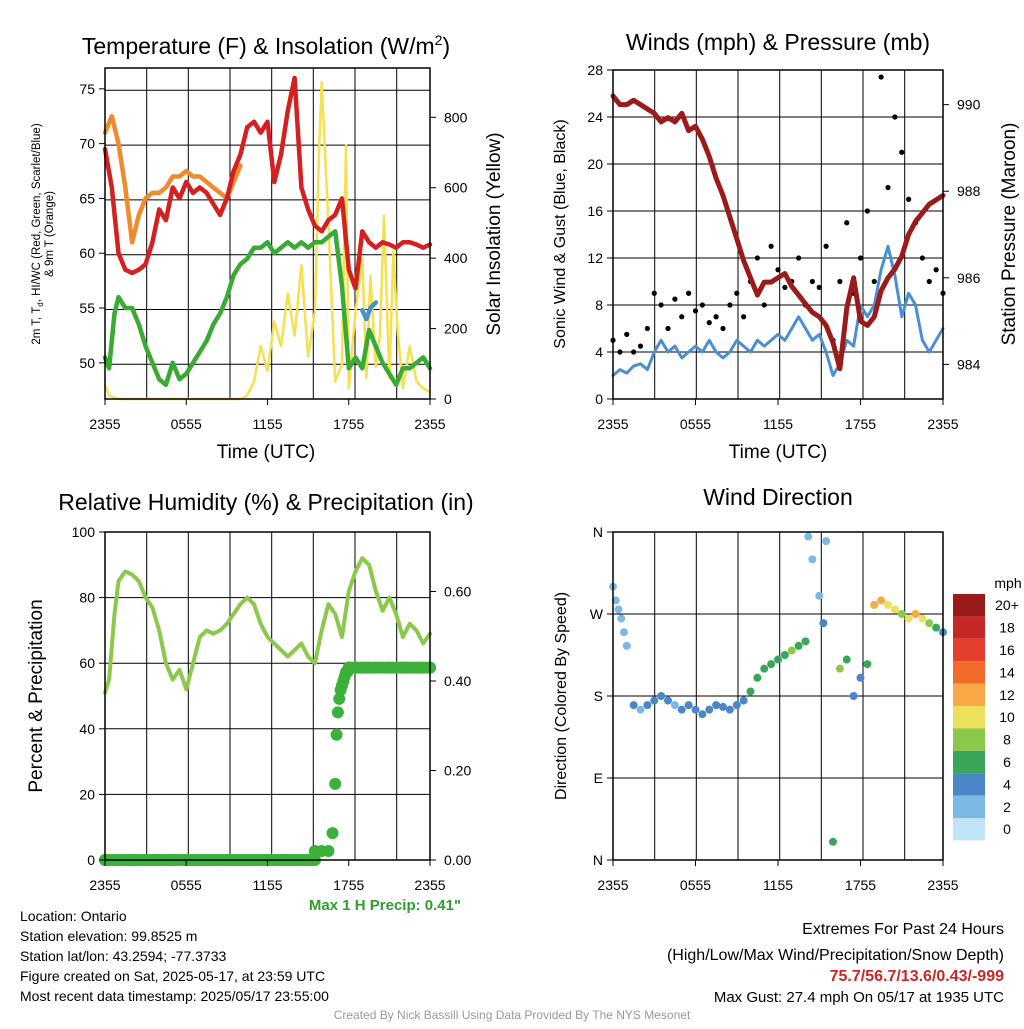 This screenshot has width=1024, height=1029. I want to click on humidity-ytick-label: 20, so click(87, 794).